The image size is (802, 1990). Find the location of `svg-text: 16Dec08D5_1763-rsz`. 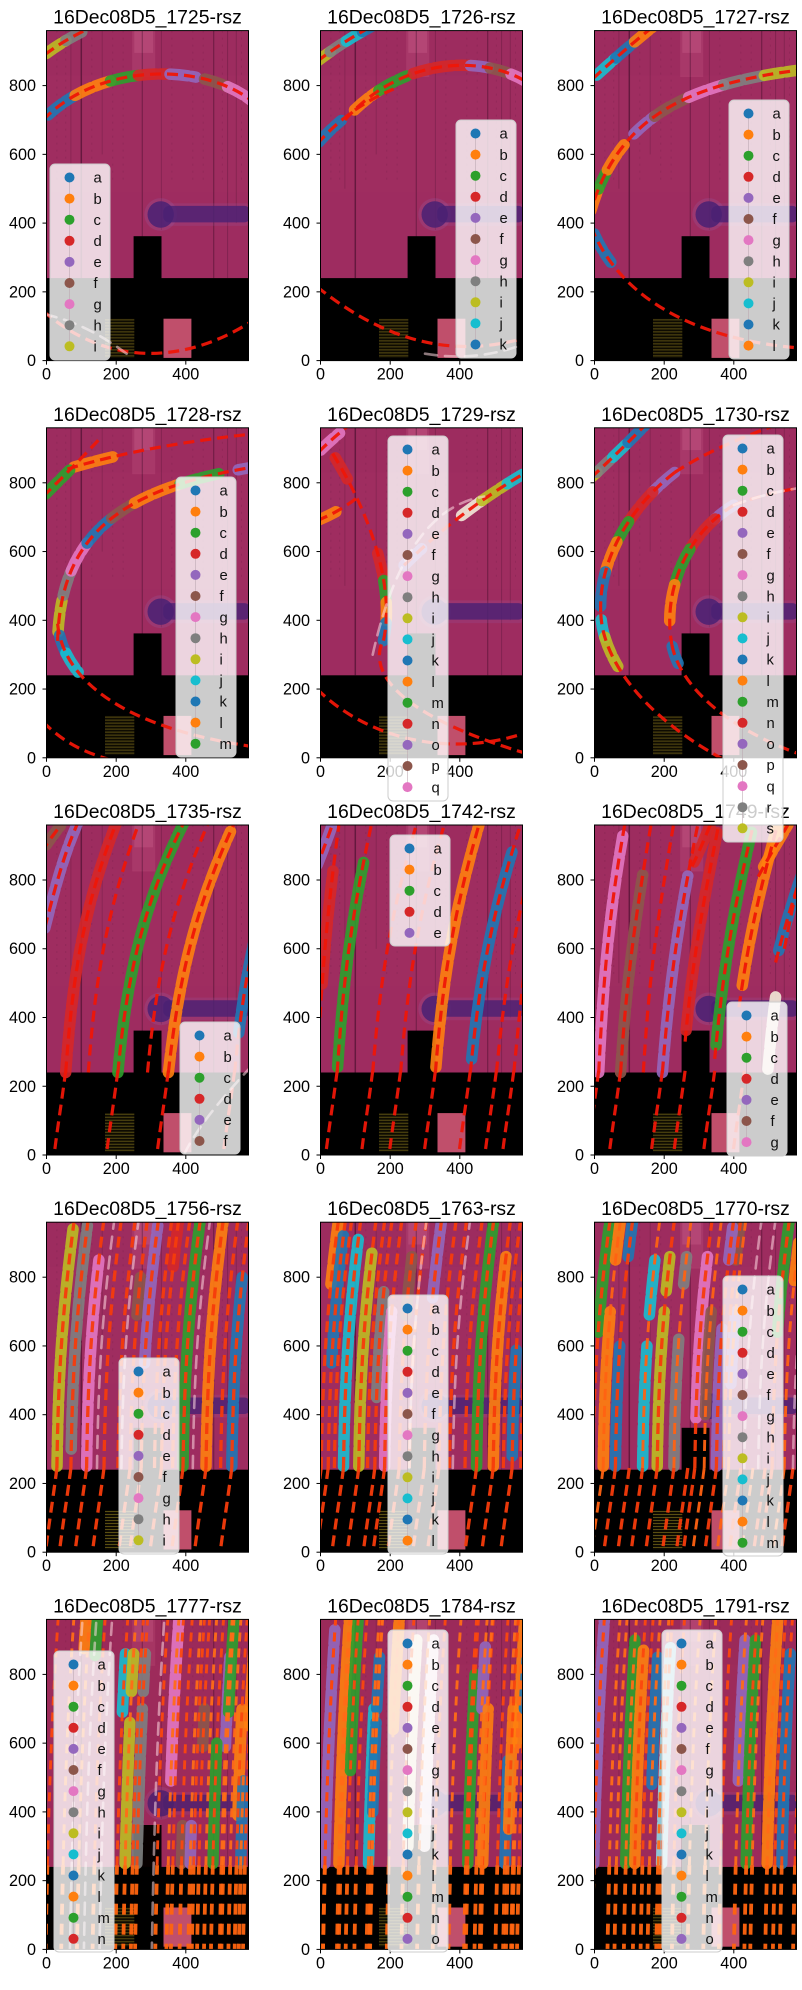

svg-text: 16Dec08D5_1763-rsz is located at coordinates (421, 1209).